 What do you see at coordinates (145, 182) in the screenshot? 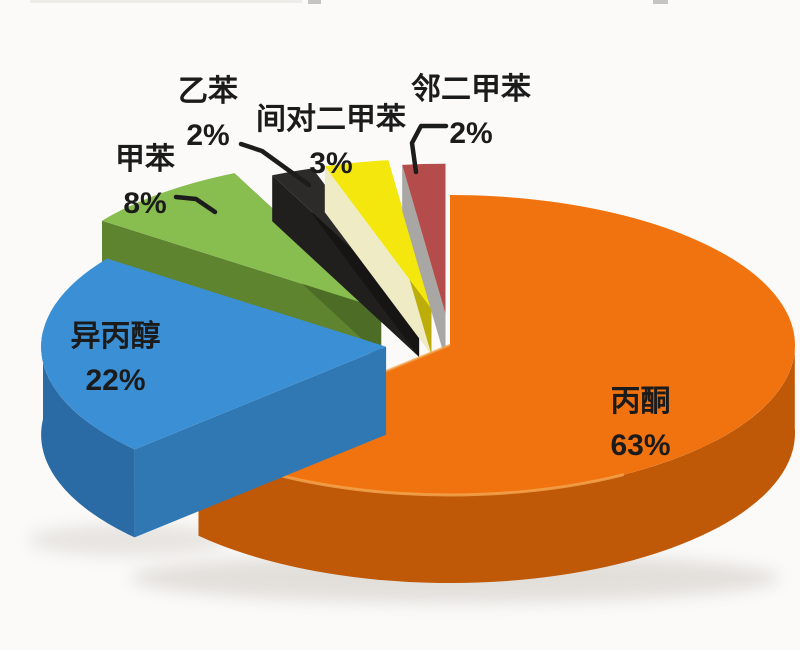
I see `label-toluene: 甲苯 8%` at bounding box center [145, 182].